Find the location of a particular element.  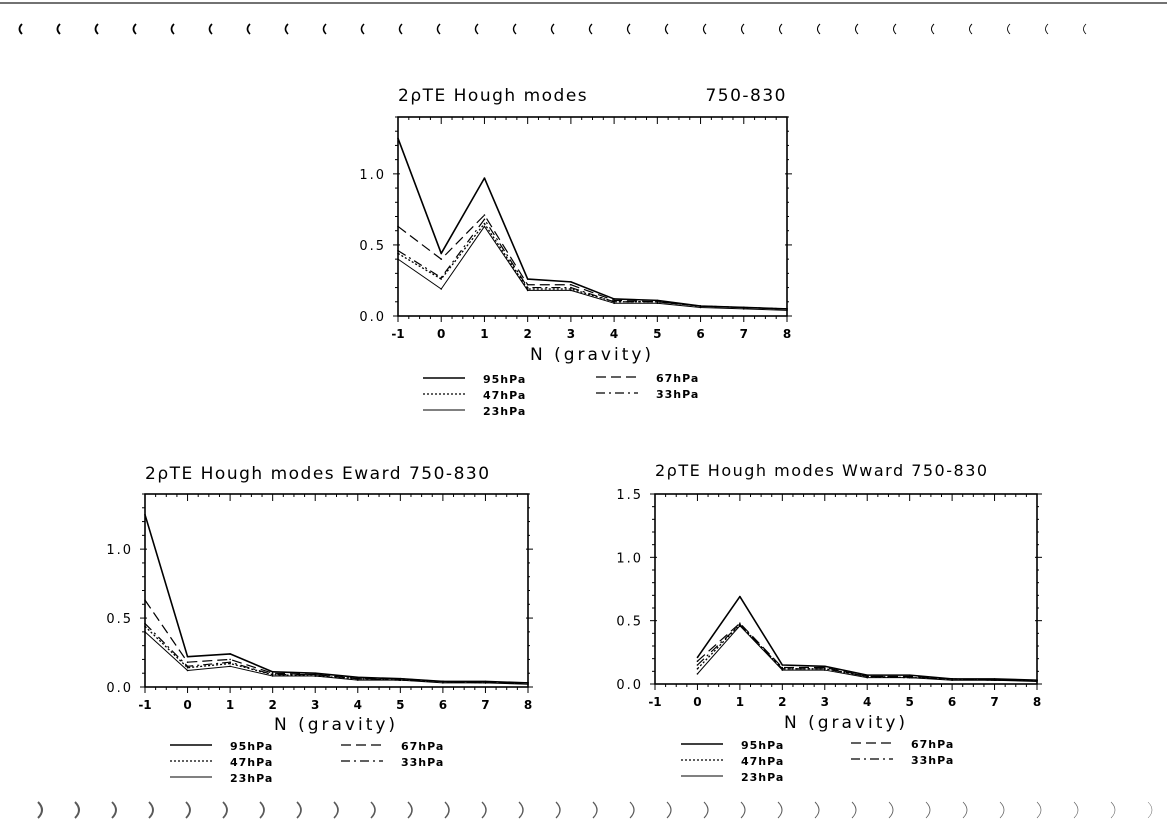

x-tick-label: -1 is located at coordinates (654, 702).